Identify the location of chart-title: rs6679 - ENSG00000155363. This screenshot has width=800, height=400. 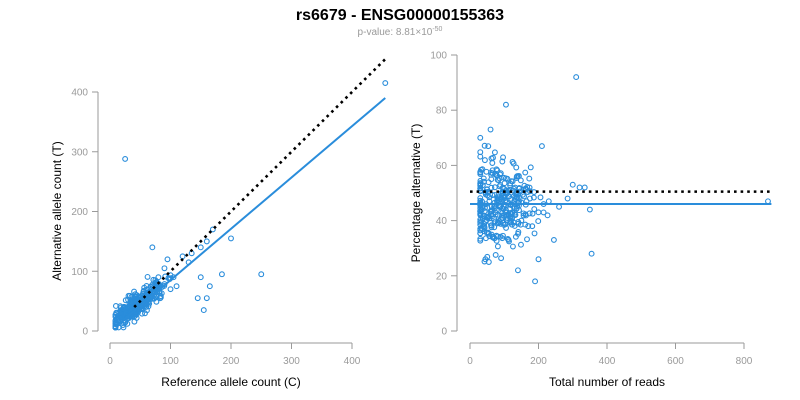
(400, 15).